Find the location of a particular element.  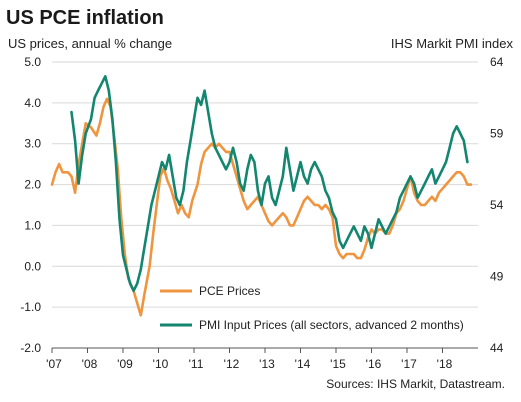

left-tick-label: -2.0 is located at coordinates (30, 348).